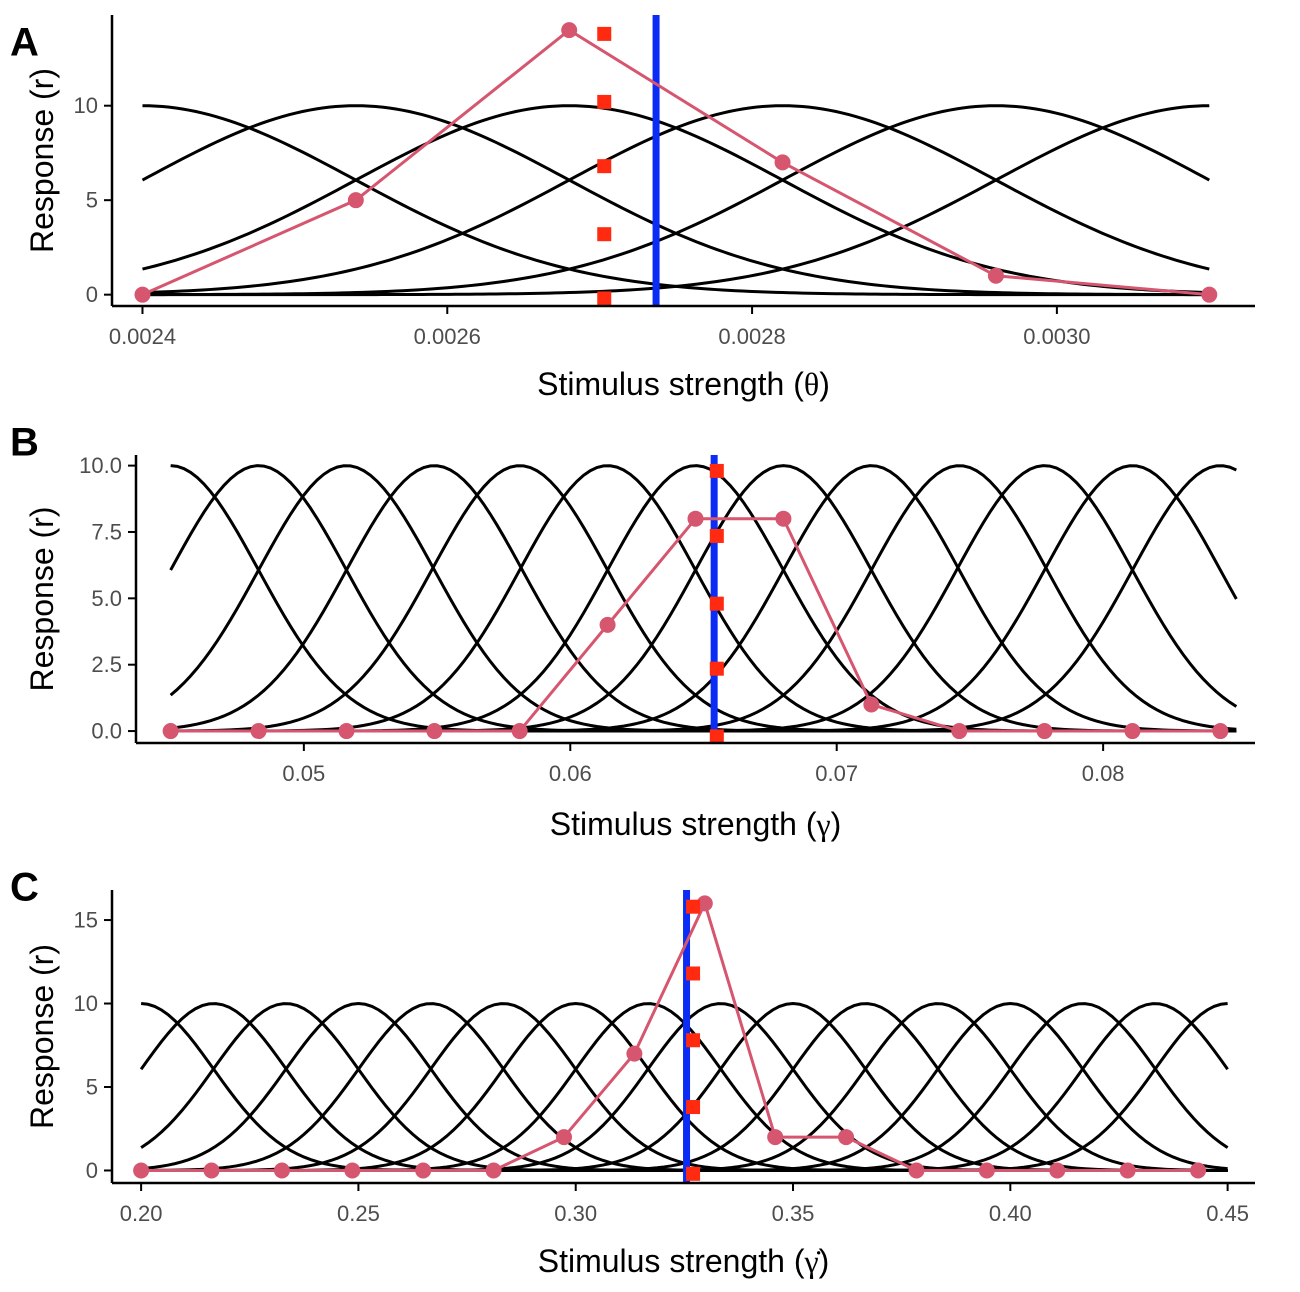  What do you see at coordinates (575, 1213) in the screenshot?
I see `x-tick-label: 0.30` at bounding box center [575, 1213].